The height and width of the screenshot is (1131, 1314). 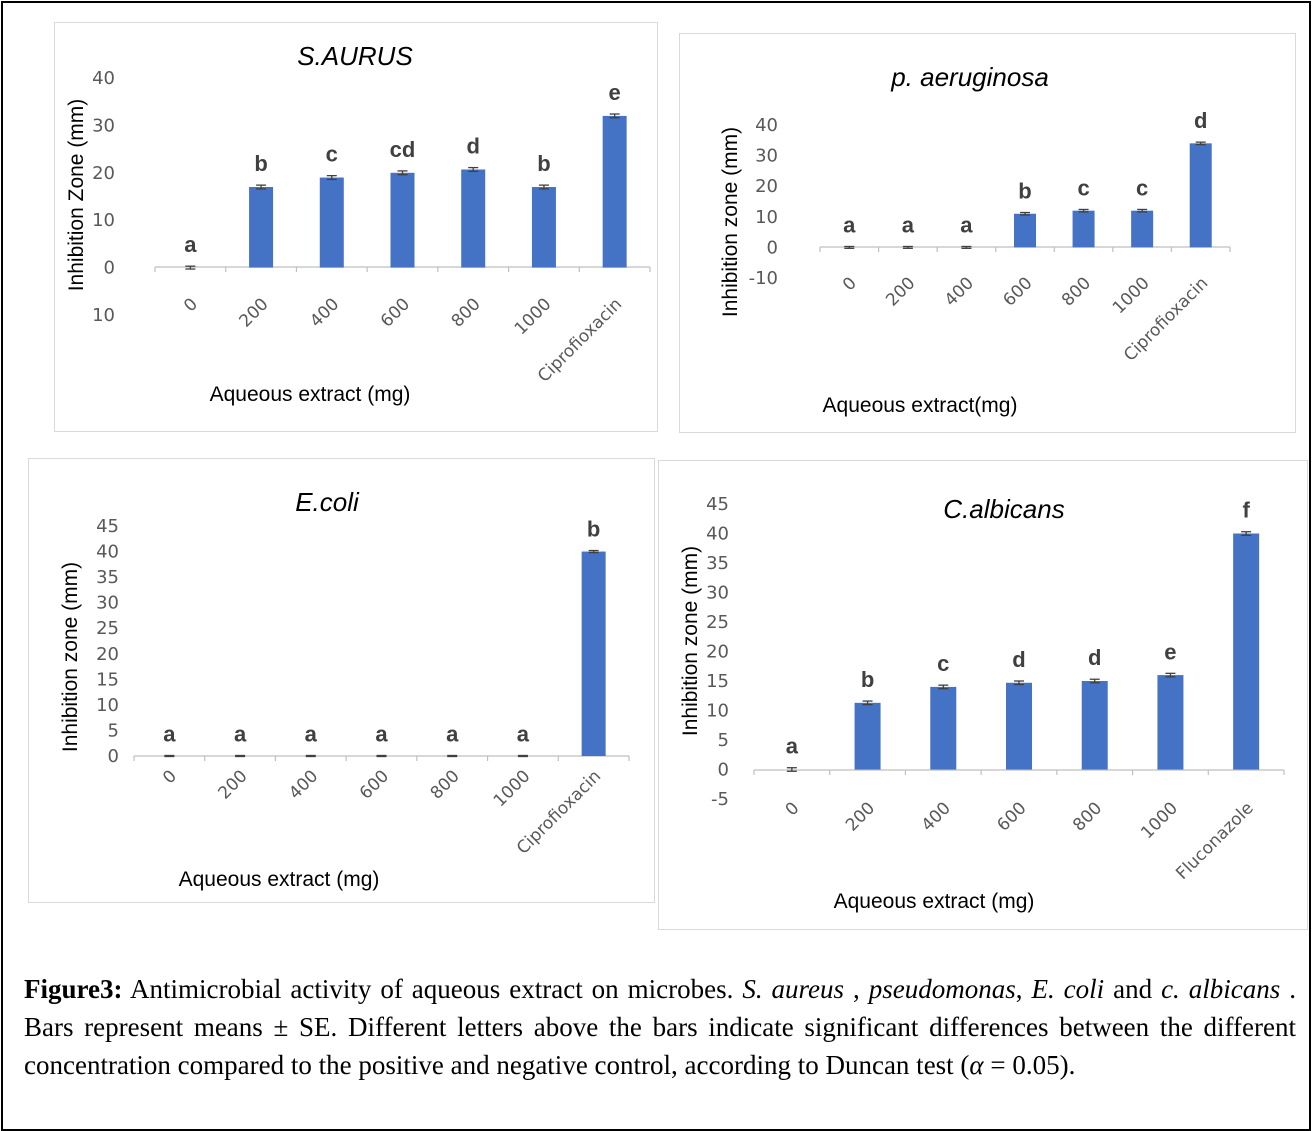 I want to click on caption-text-3: ,, so click(x=1023, y=989).